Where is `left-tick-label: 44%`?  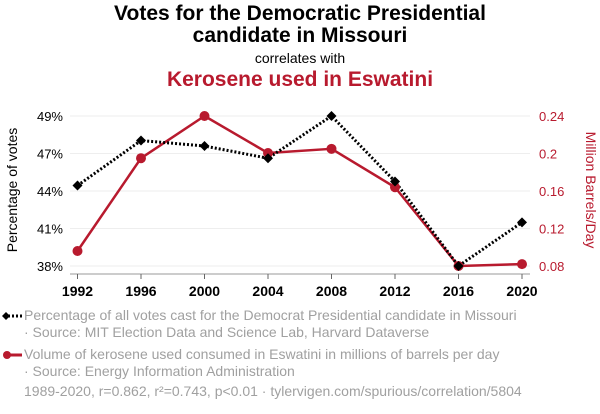
left-tick-label: 44% is located at coordinates (50, 191).